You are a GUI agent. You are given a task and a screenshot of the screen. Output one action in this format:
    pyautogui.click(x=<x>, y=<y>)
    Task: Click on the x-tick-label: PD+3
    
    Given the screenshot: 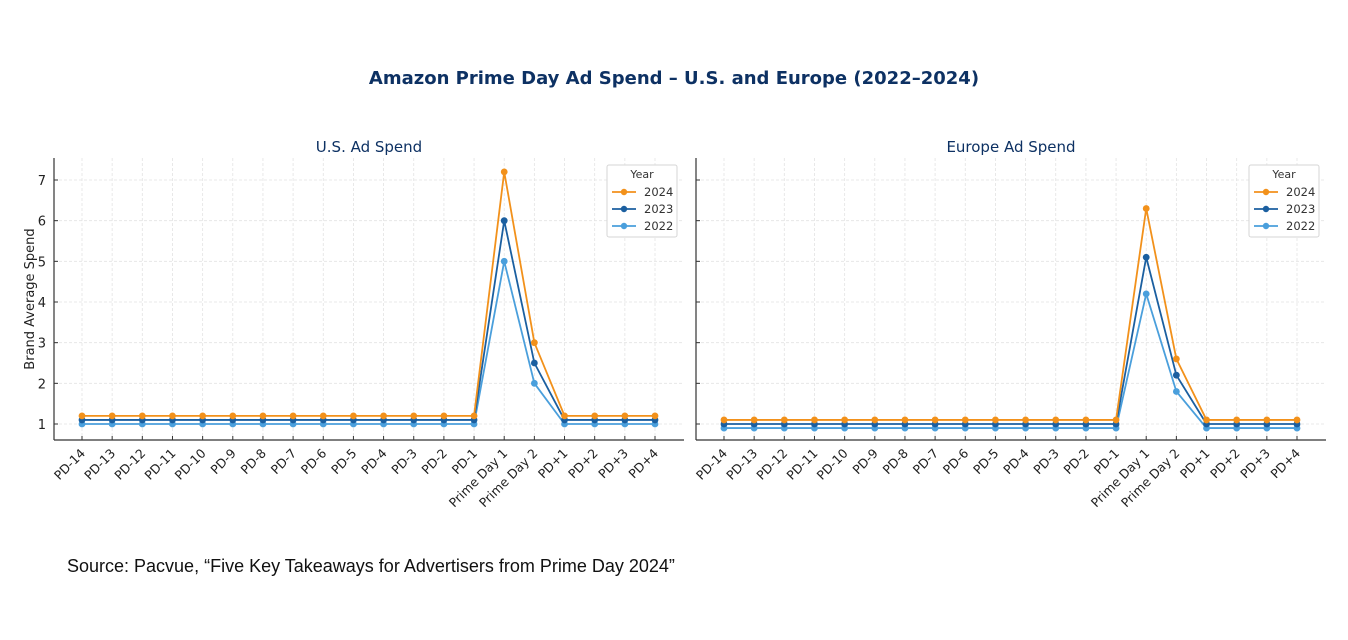 What is the action you would take?
    pyautogui.click(x=613, y=464)
    